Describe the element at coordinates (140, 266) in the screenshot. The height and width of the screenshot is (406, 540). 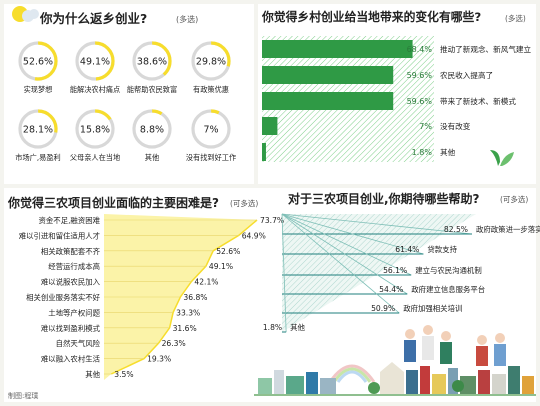
I see `difficulty-row-4: 经营运行成本高 49.1%` at that location.